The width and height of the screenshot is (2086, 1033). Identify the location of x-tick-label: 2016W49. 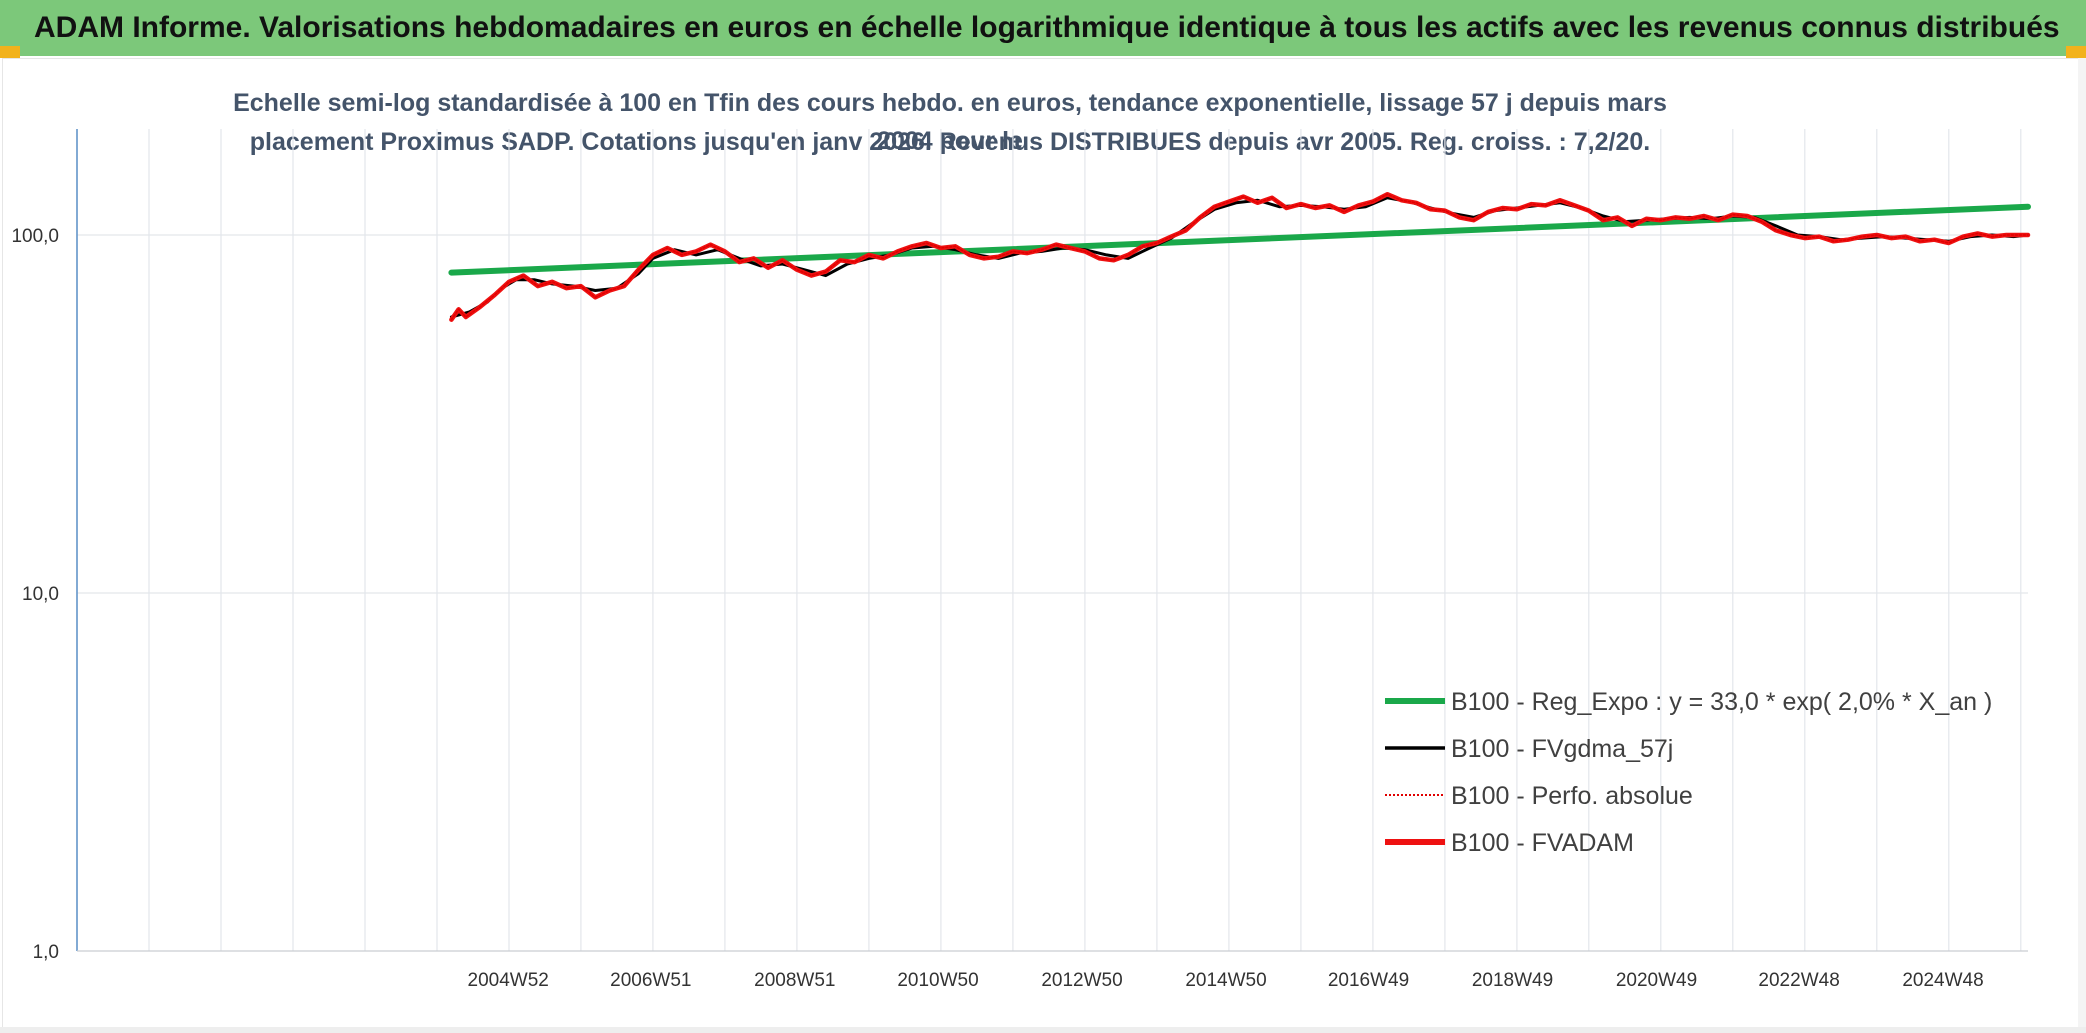
(1368, 980).